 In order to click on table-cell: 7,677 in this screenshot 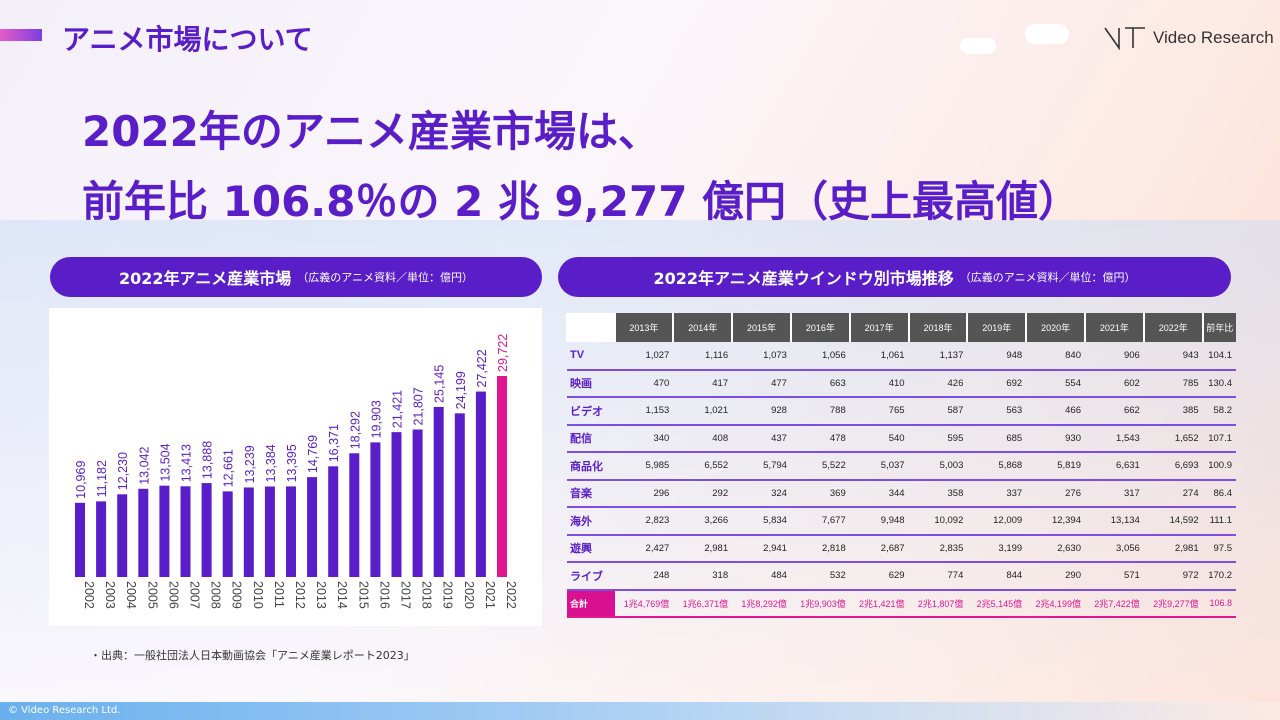, I will do `click(820, 521)`.